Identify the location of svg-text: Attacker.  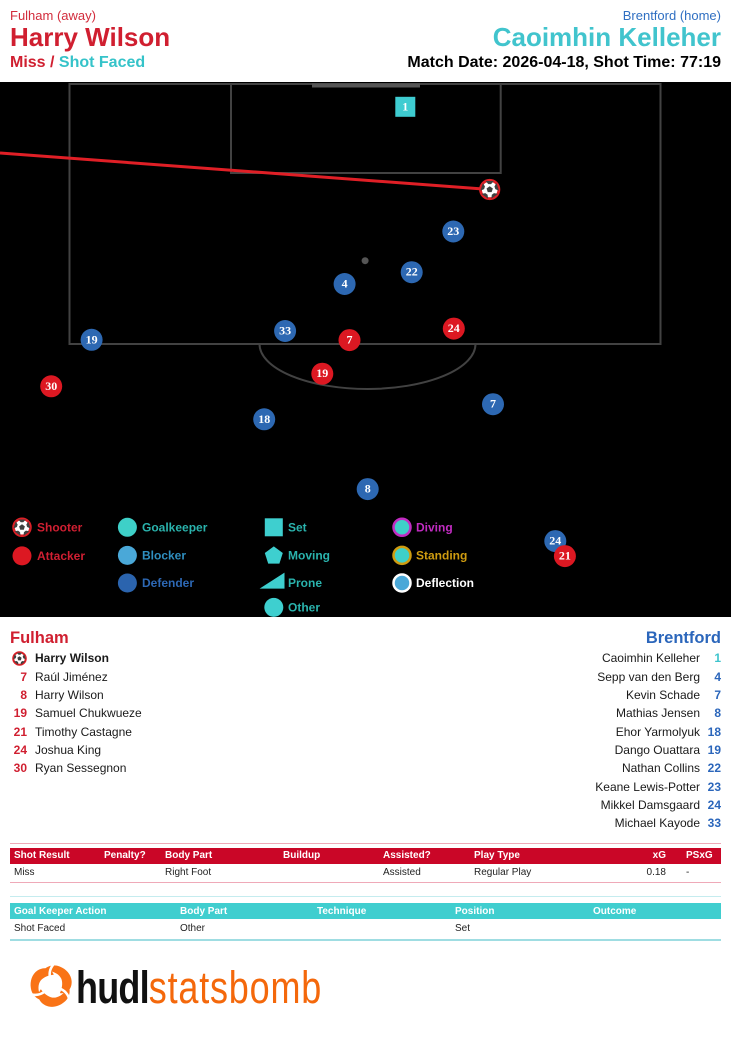
(61, 556).